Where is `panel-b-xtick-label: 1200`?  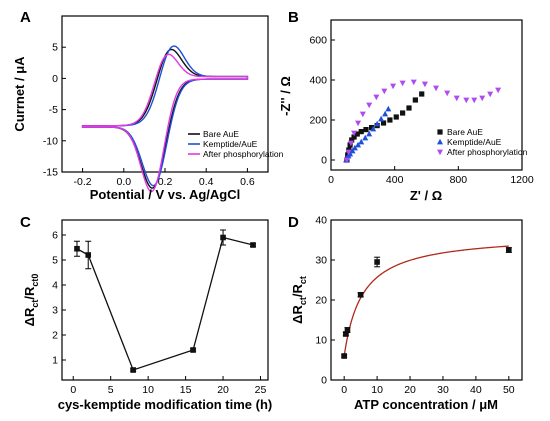 panel-b-xtick-label: 1200 is located at coordinates (522, 180).